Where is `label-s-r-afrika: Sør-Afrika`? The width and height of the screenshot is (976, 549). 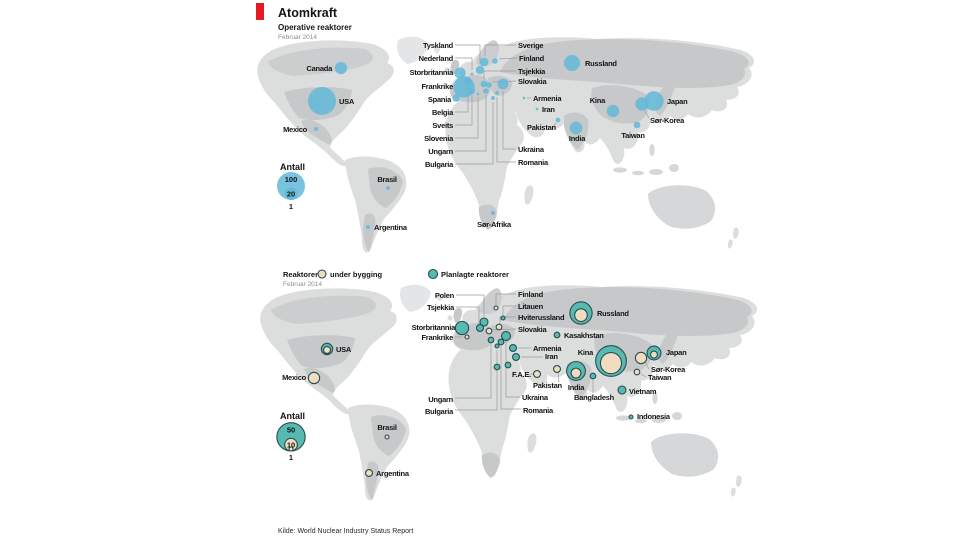
label-s-r-afrika: Sør-Afrika is located at coordinates (494, 224).